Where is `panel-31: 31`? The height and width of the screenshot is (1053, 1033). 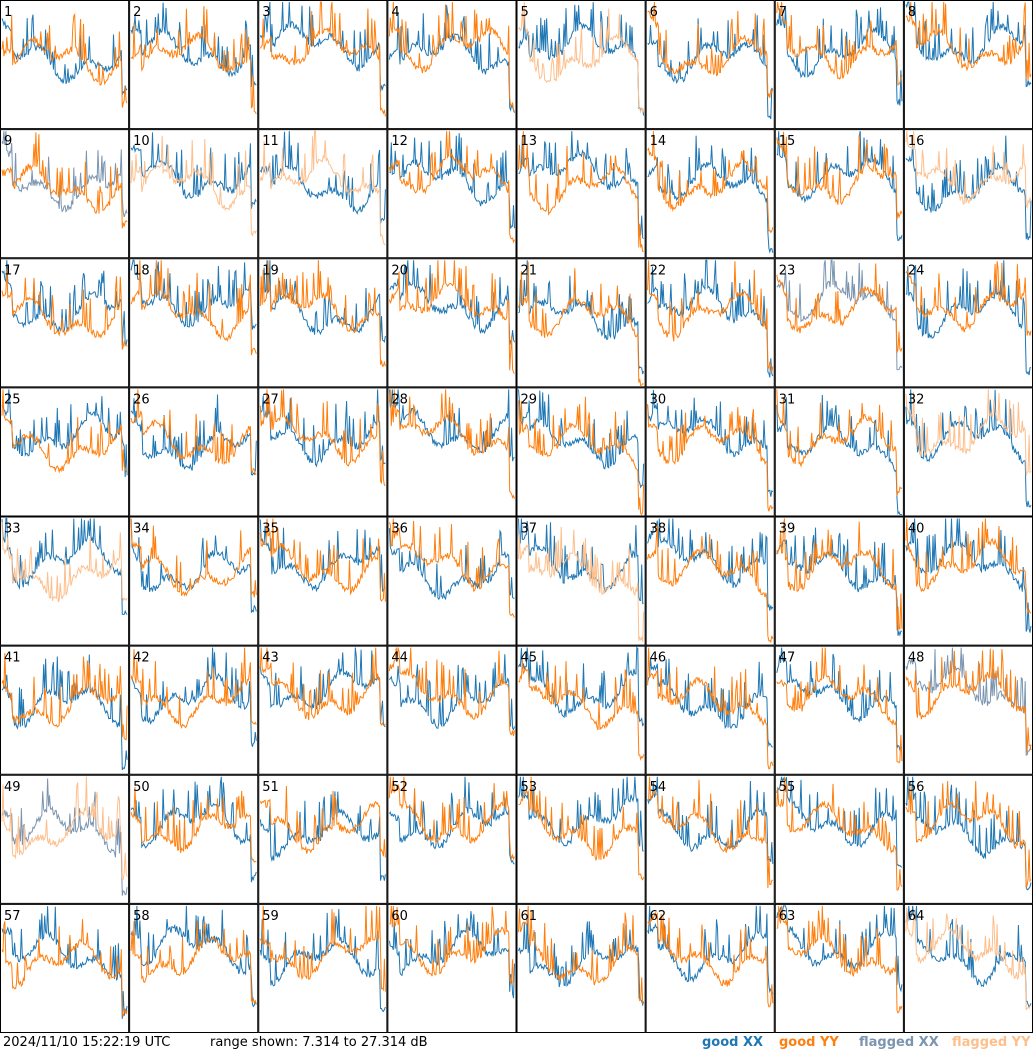 panel-31: 31 is located at coordinates (839, 452).